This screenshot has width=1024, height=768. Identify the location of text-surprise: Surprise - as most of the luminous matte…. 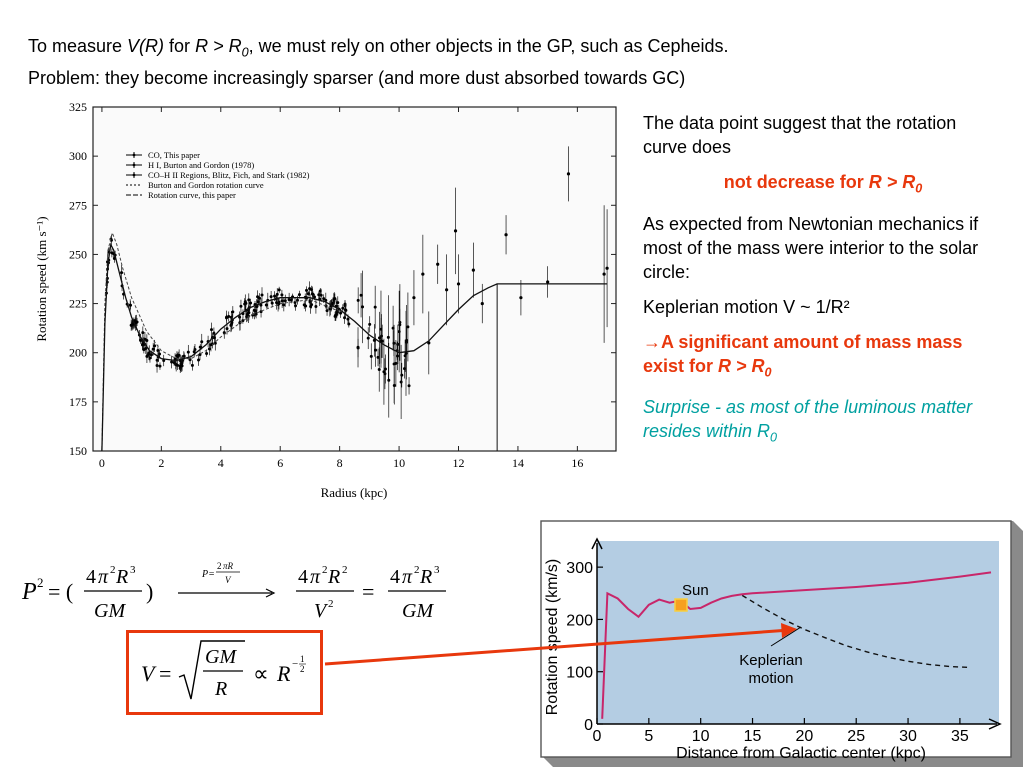
(823, 422).